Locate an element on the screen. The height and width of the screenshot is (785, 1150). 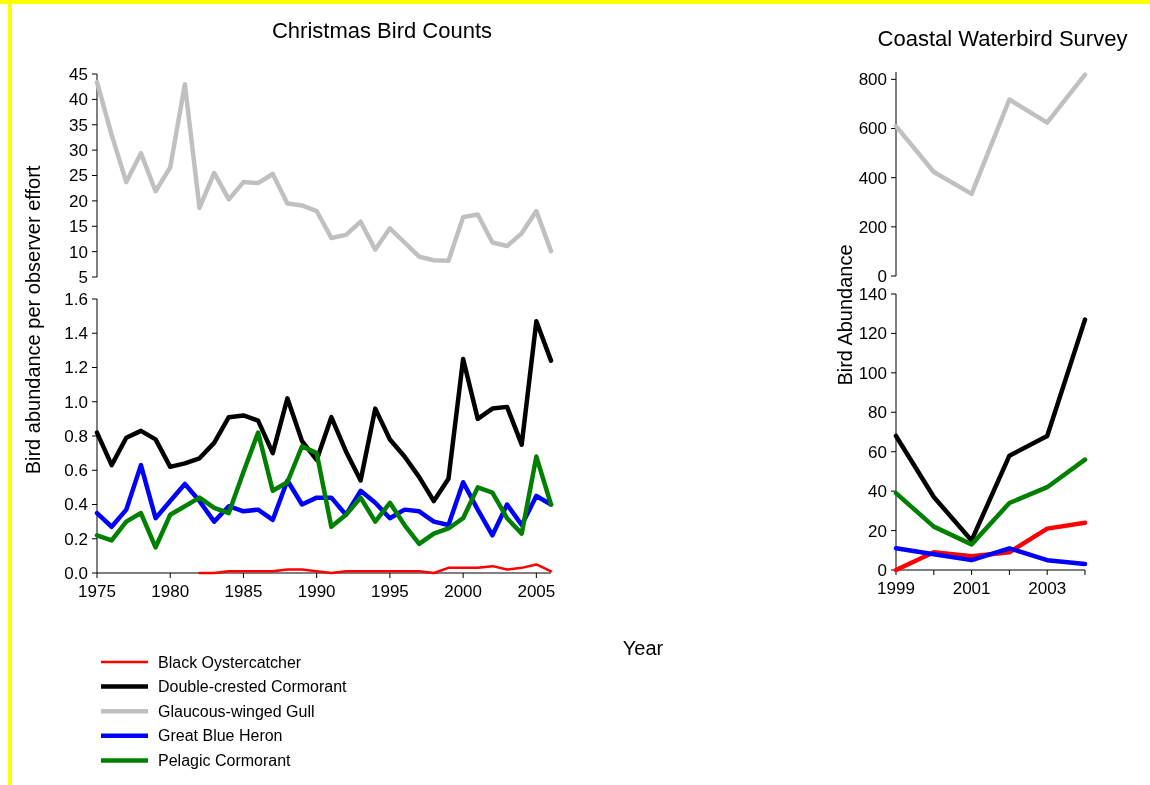
x-tick-label: 1990 is located at coordinates (316, 591).